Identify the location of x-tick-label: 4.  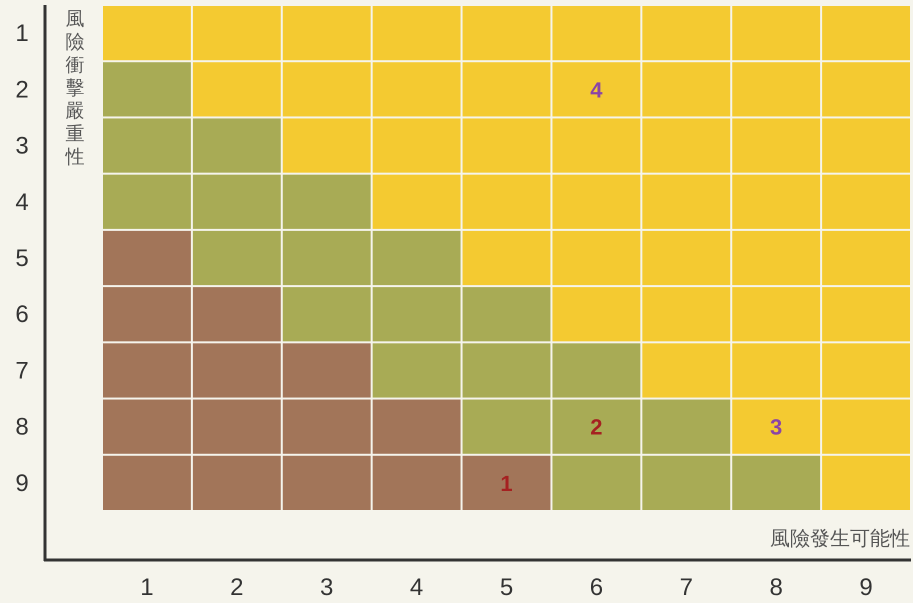
(417, 587).